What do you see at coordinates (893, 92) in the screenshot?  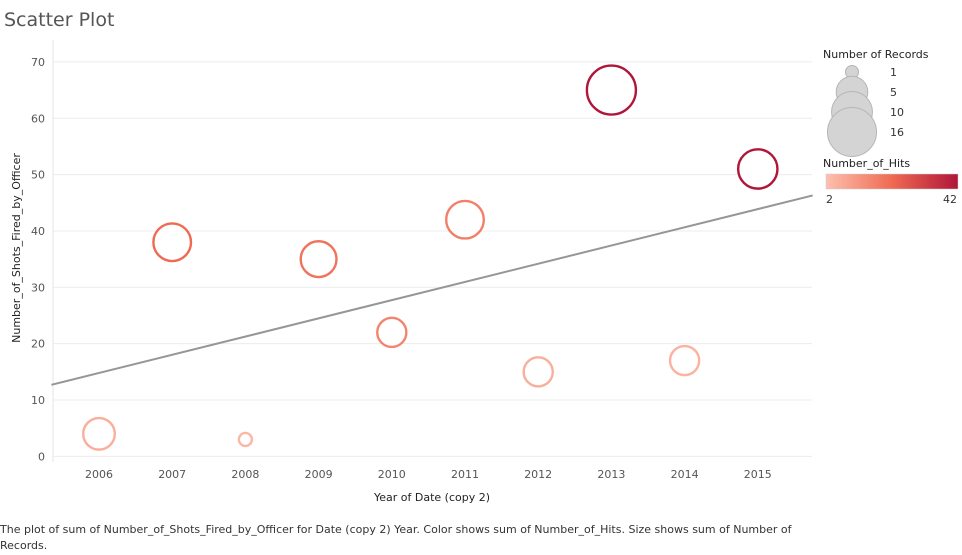 I see `size-legend-label: 5` at bounding box center [893, 92].